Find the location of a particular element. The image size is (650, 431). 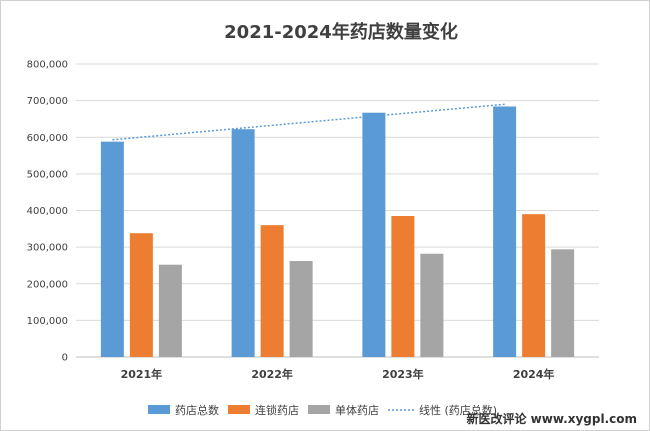

trendline-path is located at coordinates (308, 122).